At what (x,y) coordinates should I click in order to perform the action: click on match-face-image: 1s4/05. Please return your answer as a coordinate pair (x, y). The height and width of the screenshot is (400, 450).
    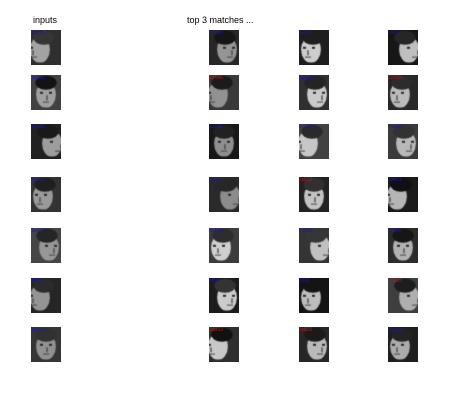
    Looking at the image, I should click on (403, 245).